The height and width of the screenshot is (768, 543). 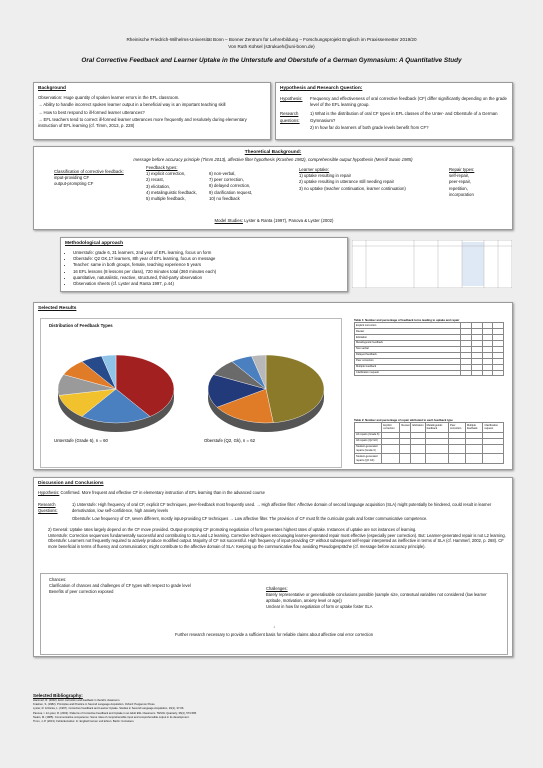 What do you see at coordinates (428, 325) in the screenshot?
I see `table-row: Explicit correction` at bounding box center [428, 325].